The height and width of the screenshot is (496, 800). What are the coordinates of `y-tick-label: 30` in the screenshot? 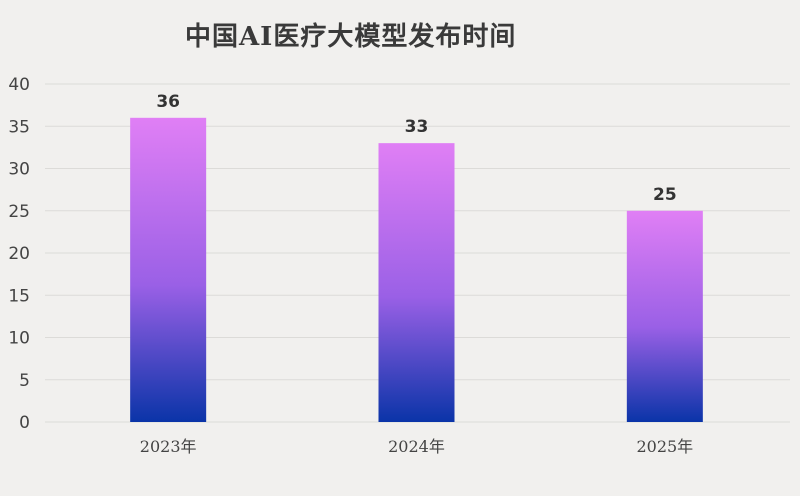 It's located at (19, 170).